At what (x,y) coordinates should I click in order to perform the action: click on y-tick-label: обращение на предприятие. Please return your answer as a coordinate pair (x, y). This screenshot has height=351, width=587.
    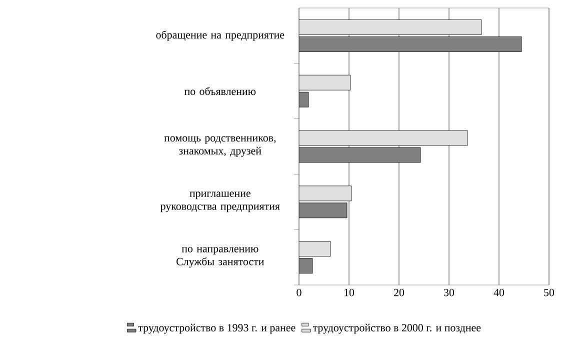
    Looking at the image, I should click on (220, 35).